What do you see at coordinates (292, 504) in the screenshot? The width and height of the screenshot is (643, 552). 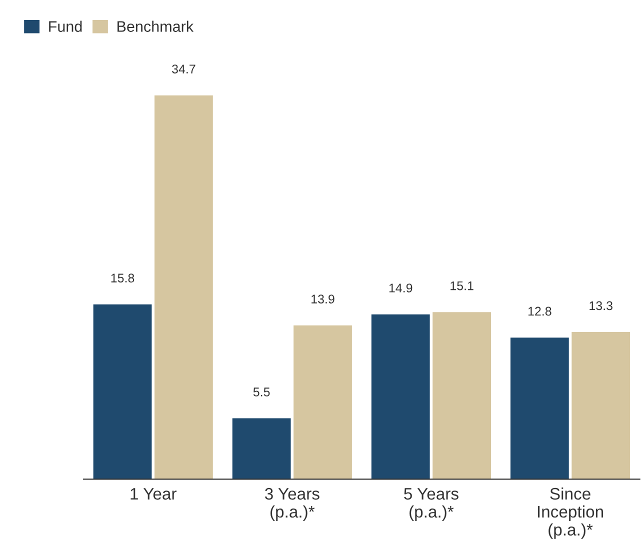 I see `x-tick-label: 3 Years (p.a.)*` at bounding box center [292, 504].